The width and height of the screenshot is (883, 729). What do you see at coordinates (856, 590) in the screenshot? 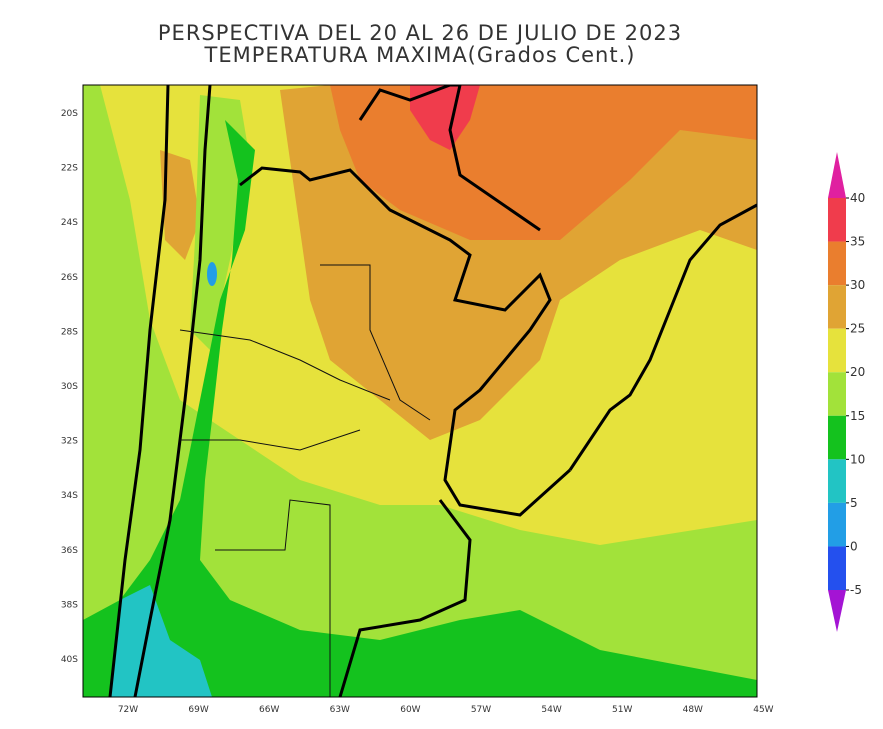
I see `colorbar-label: -5` at bounding box center [856, 590].